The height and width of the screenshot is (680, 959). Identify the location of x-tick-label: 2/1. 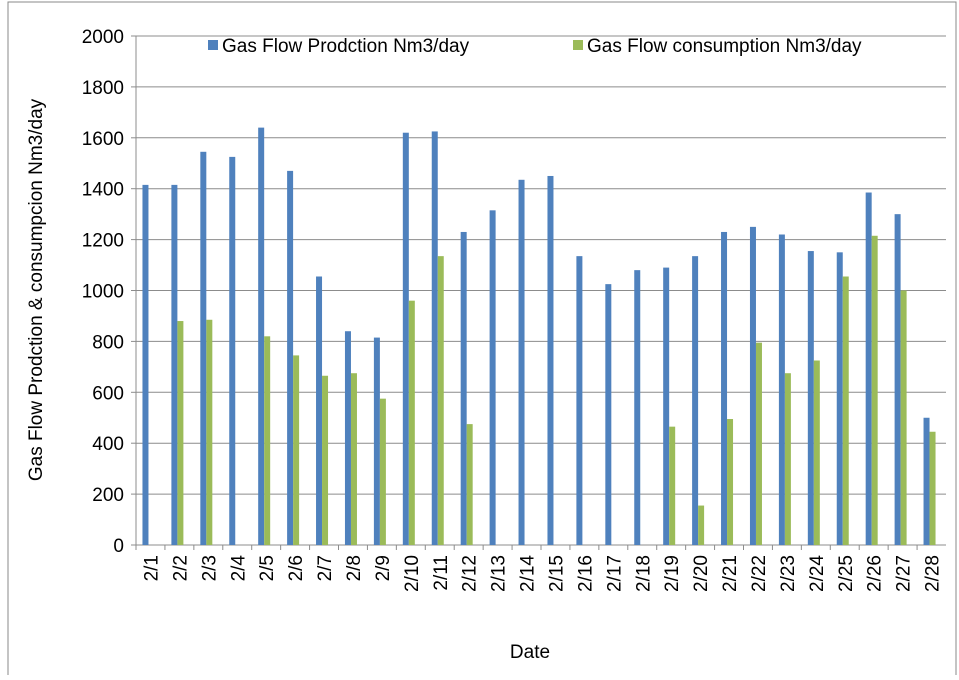
(151, 568).